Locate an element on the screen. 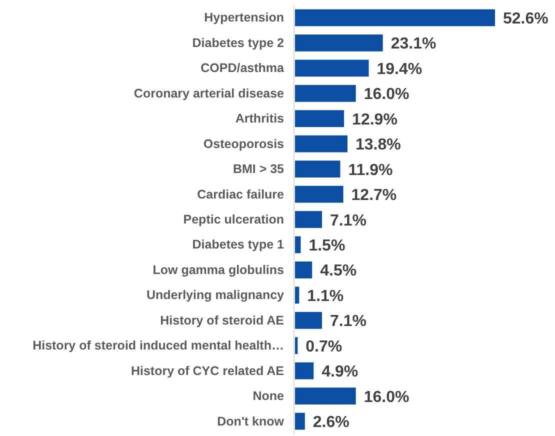 The width and height of the screenshot is (555, 436). data-label: 52.6% is located at coordinates (525, 19).